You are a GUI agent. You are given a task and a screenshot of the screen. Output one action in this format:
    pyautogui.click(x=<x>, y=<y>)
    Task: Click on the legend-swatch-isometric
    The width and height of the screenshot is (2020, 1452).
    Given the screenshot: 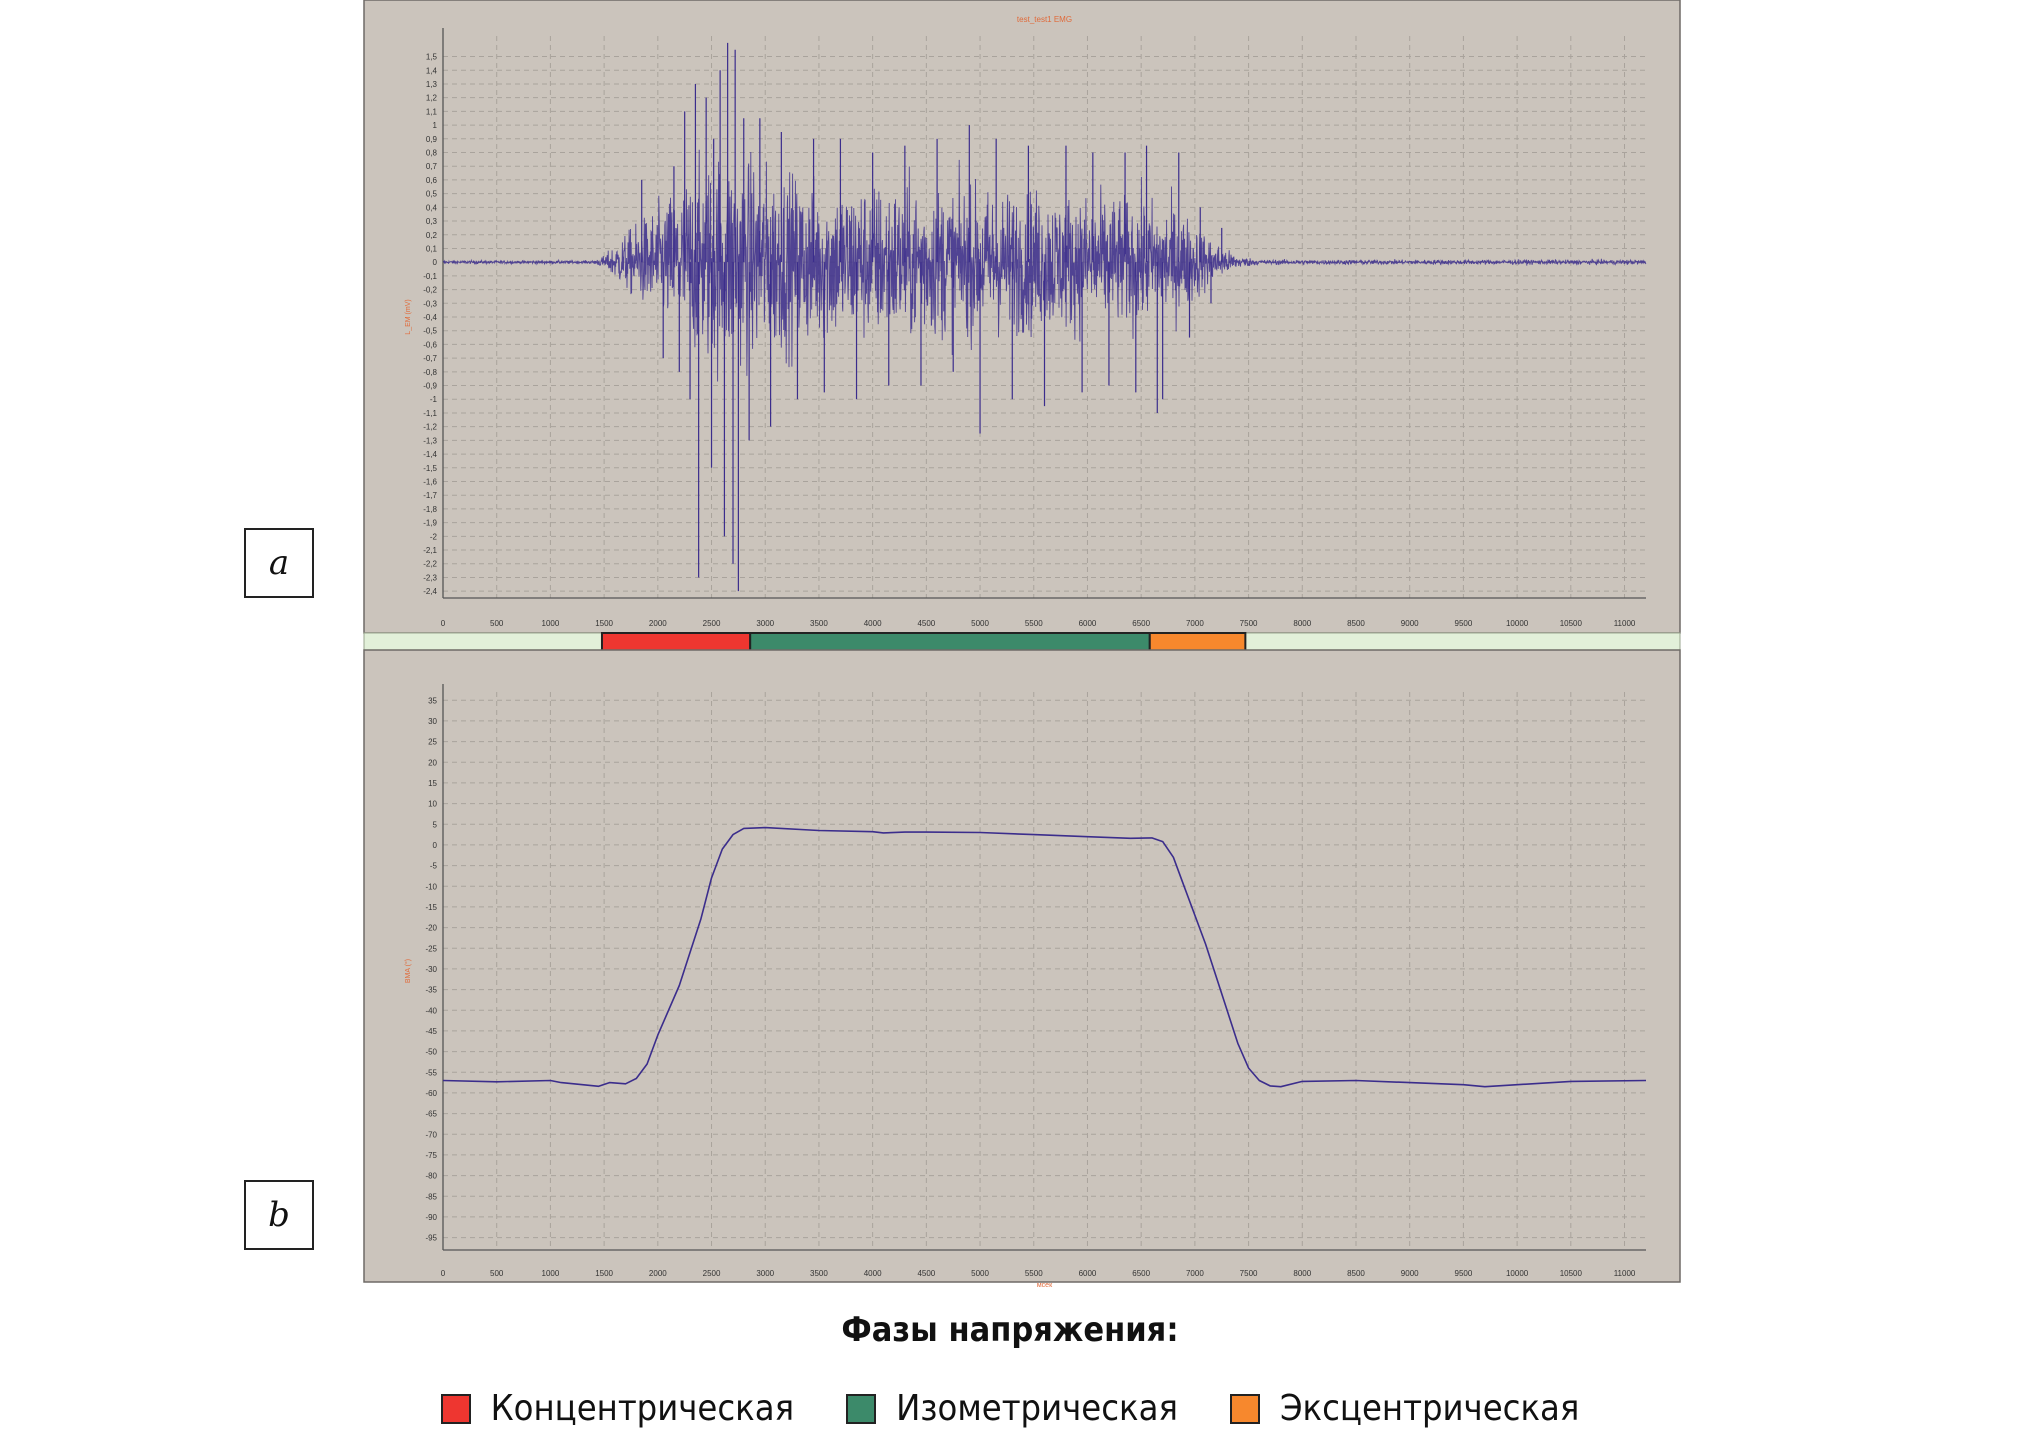 What is the action you would take?
    pyautogui.click(x=861, y=1408)
    